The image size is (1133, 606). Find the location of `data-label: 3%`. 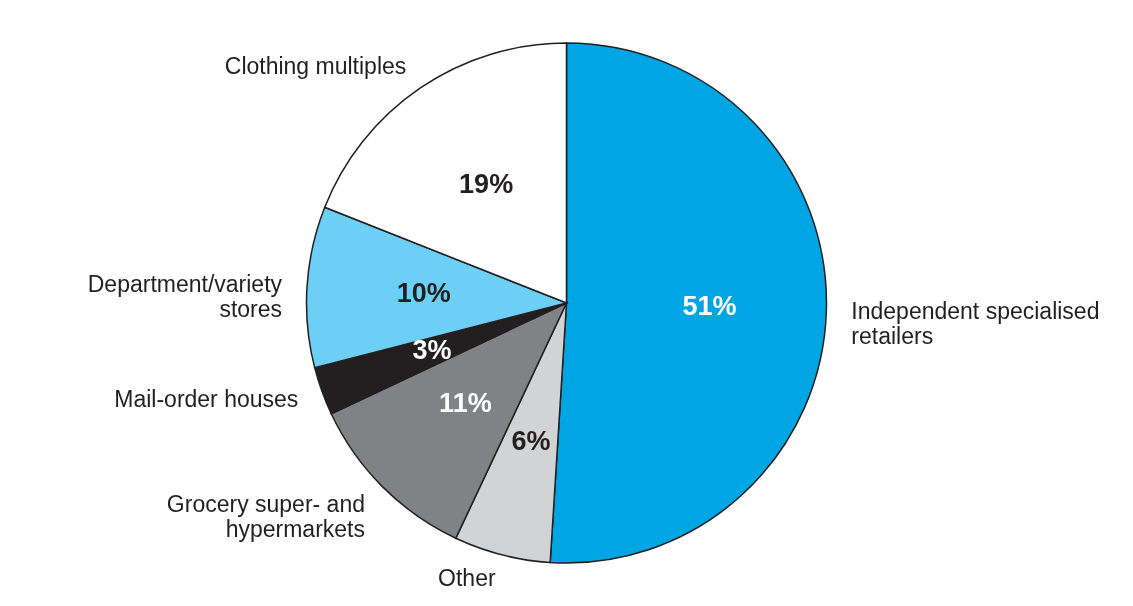

data-label: 3% is located at coordinates (432, 350).